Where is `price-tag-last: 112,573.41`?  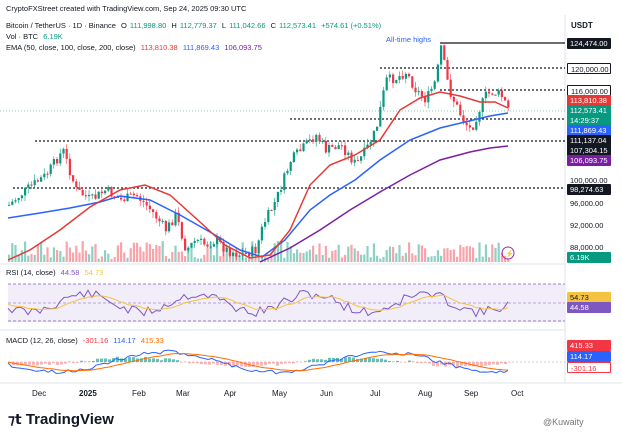
price-tag-last: 112,573.41 is located at coordinates (589, 110).